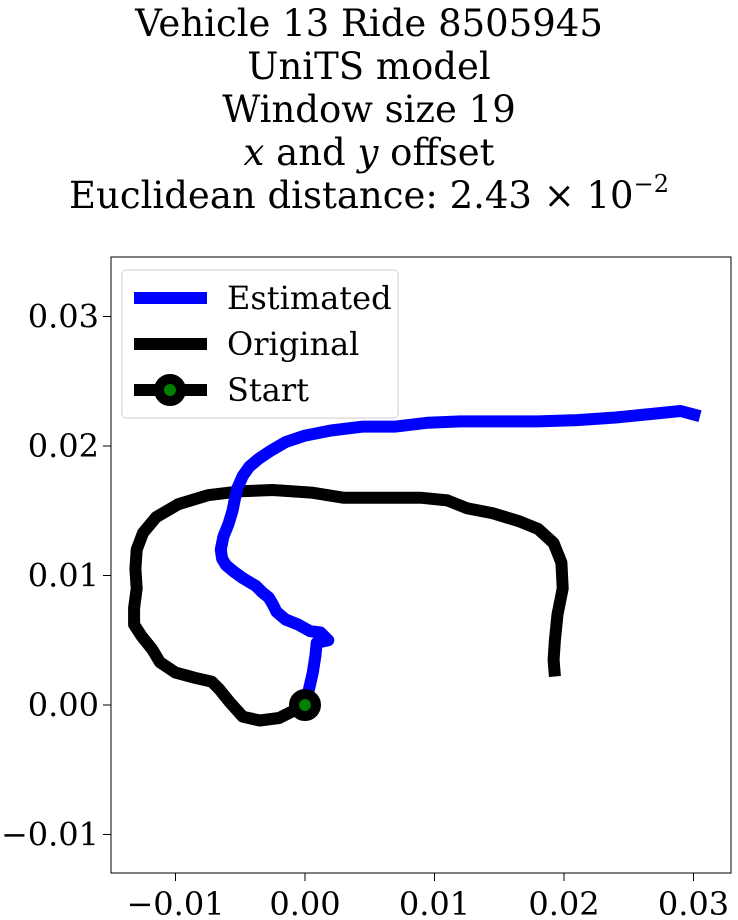  I want to click on x-tick-label: 0.01, so click(434, 902).